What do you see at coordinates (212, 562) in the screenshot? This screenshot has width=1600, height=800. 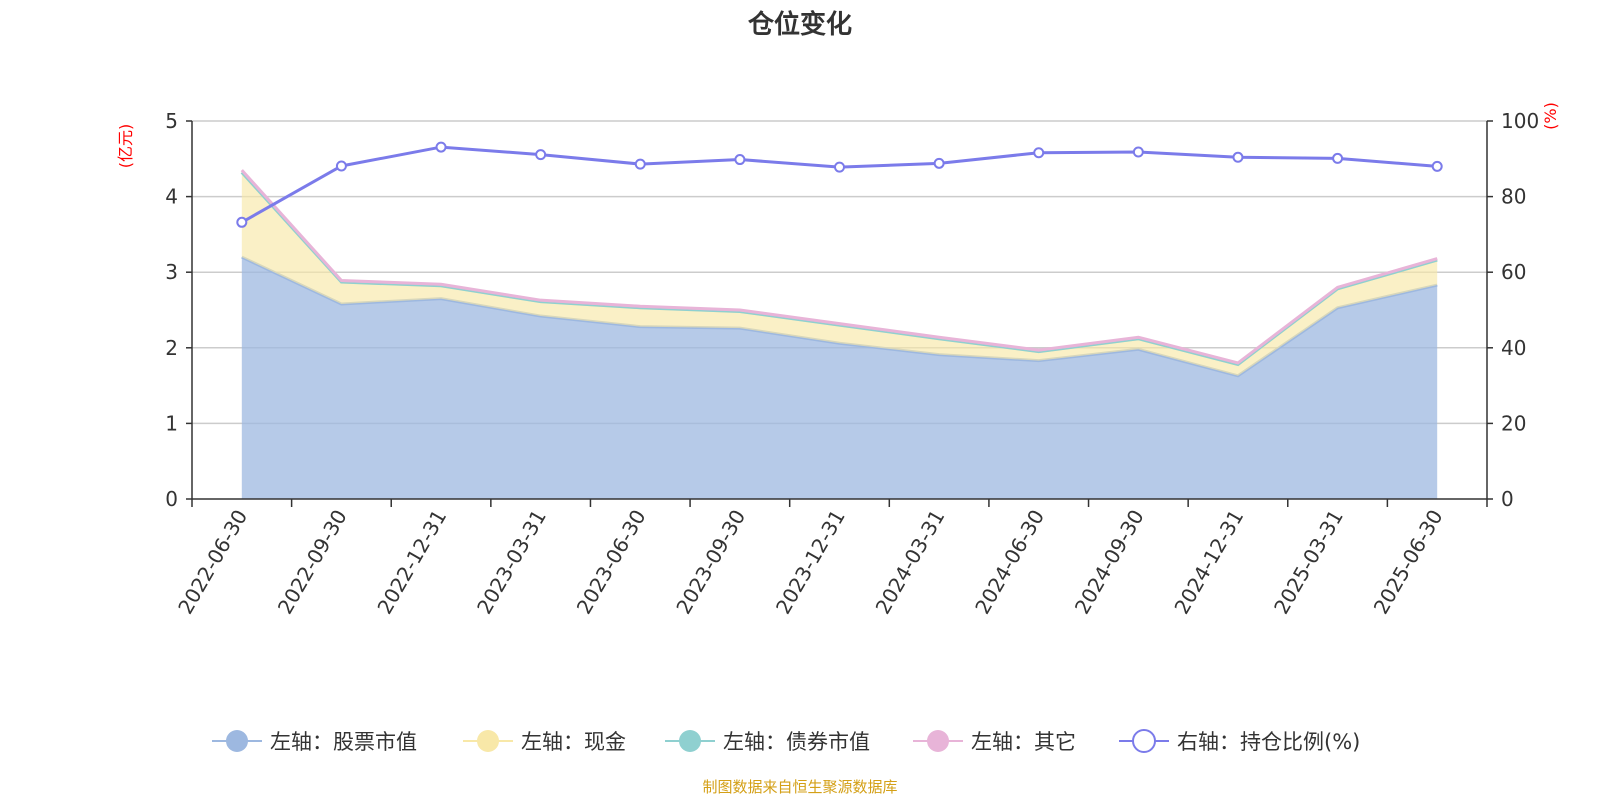 I see `x-axis-tick-label: 2022-06-30` at bounding box center [212, 562].